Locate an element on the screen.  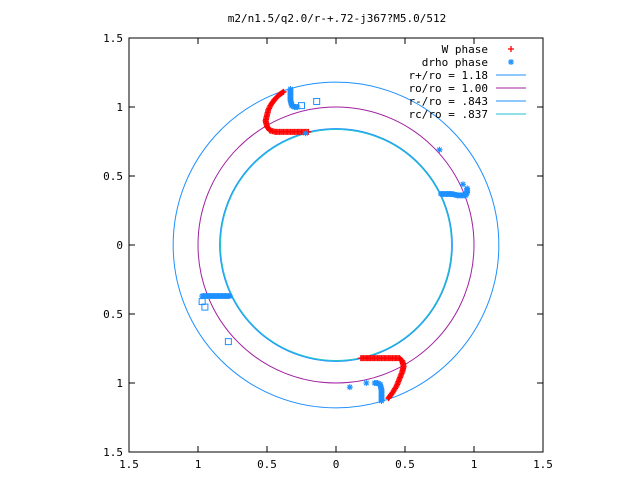
legend-marker-plus is located at coordinates (511, 49).